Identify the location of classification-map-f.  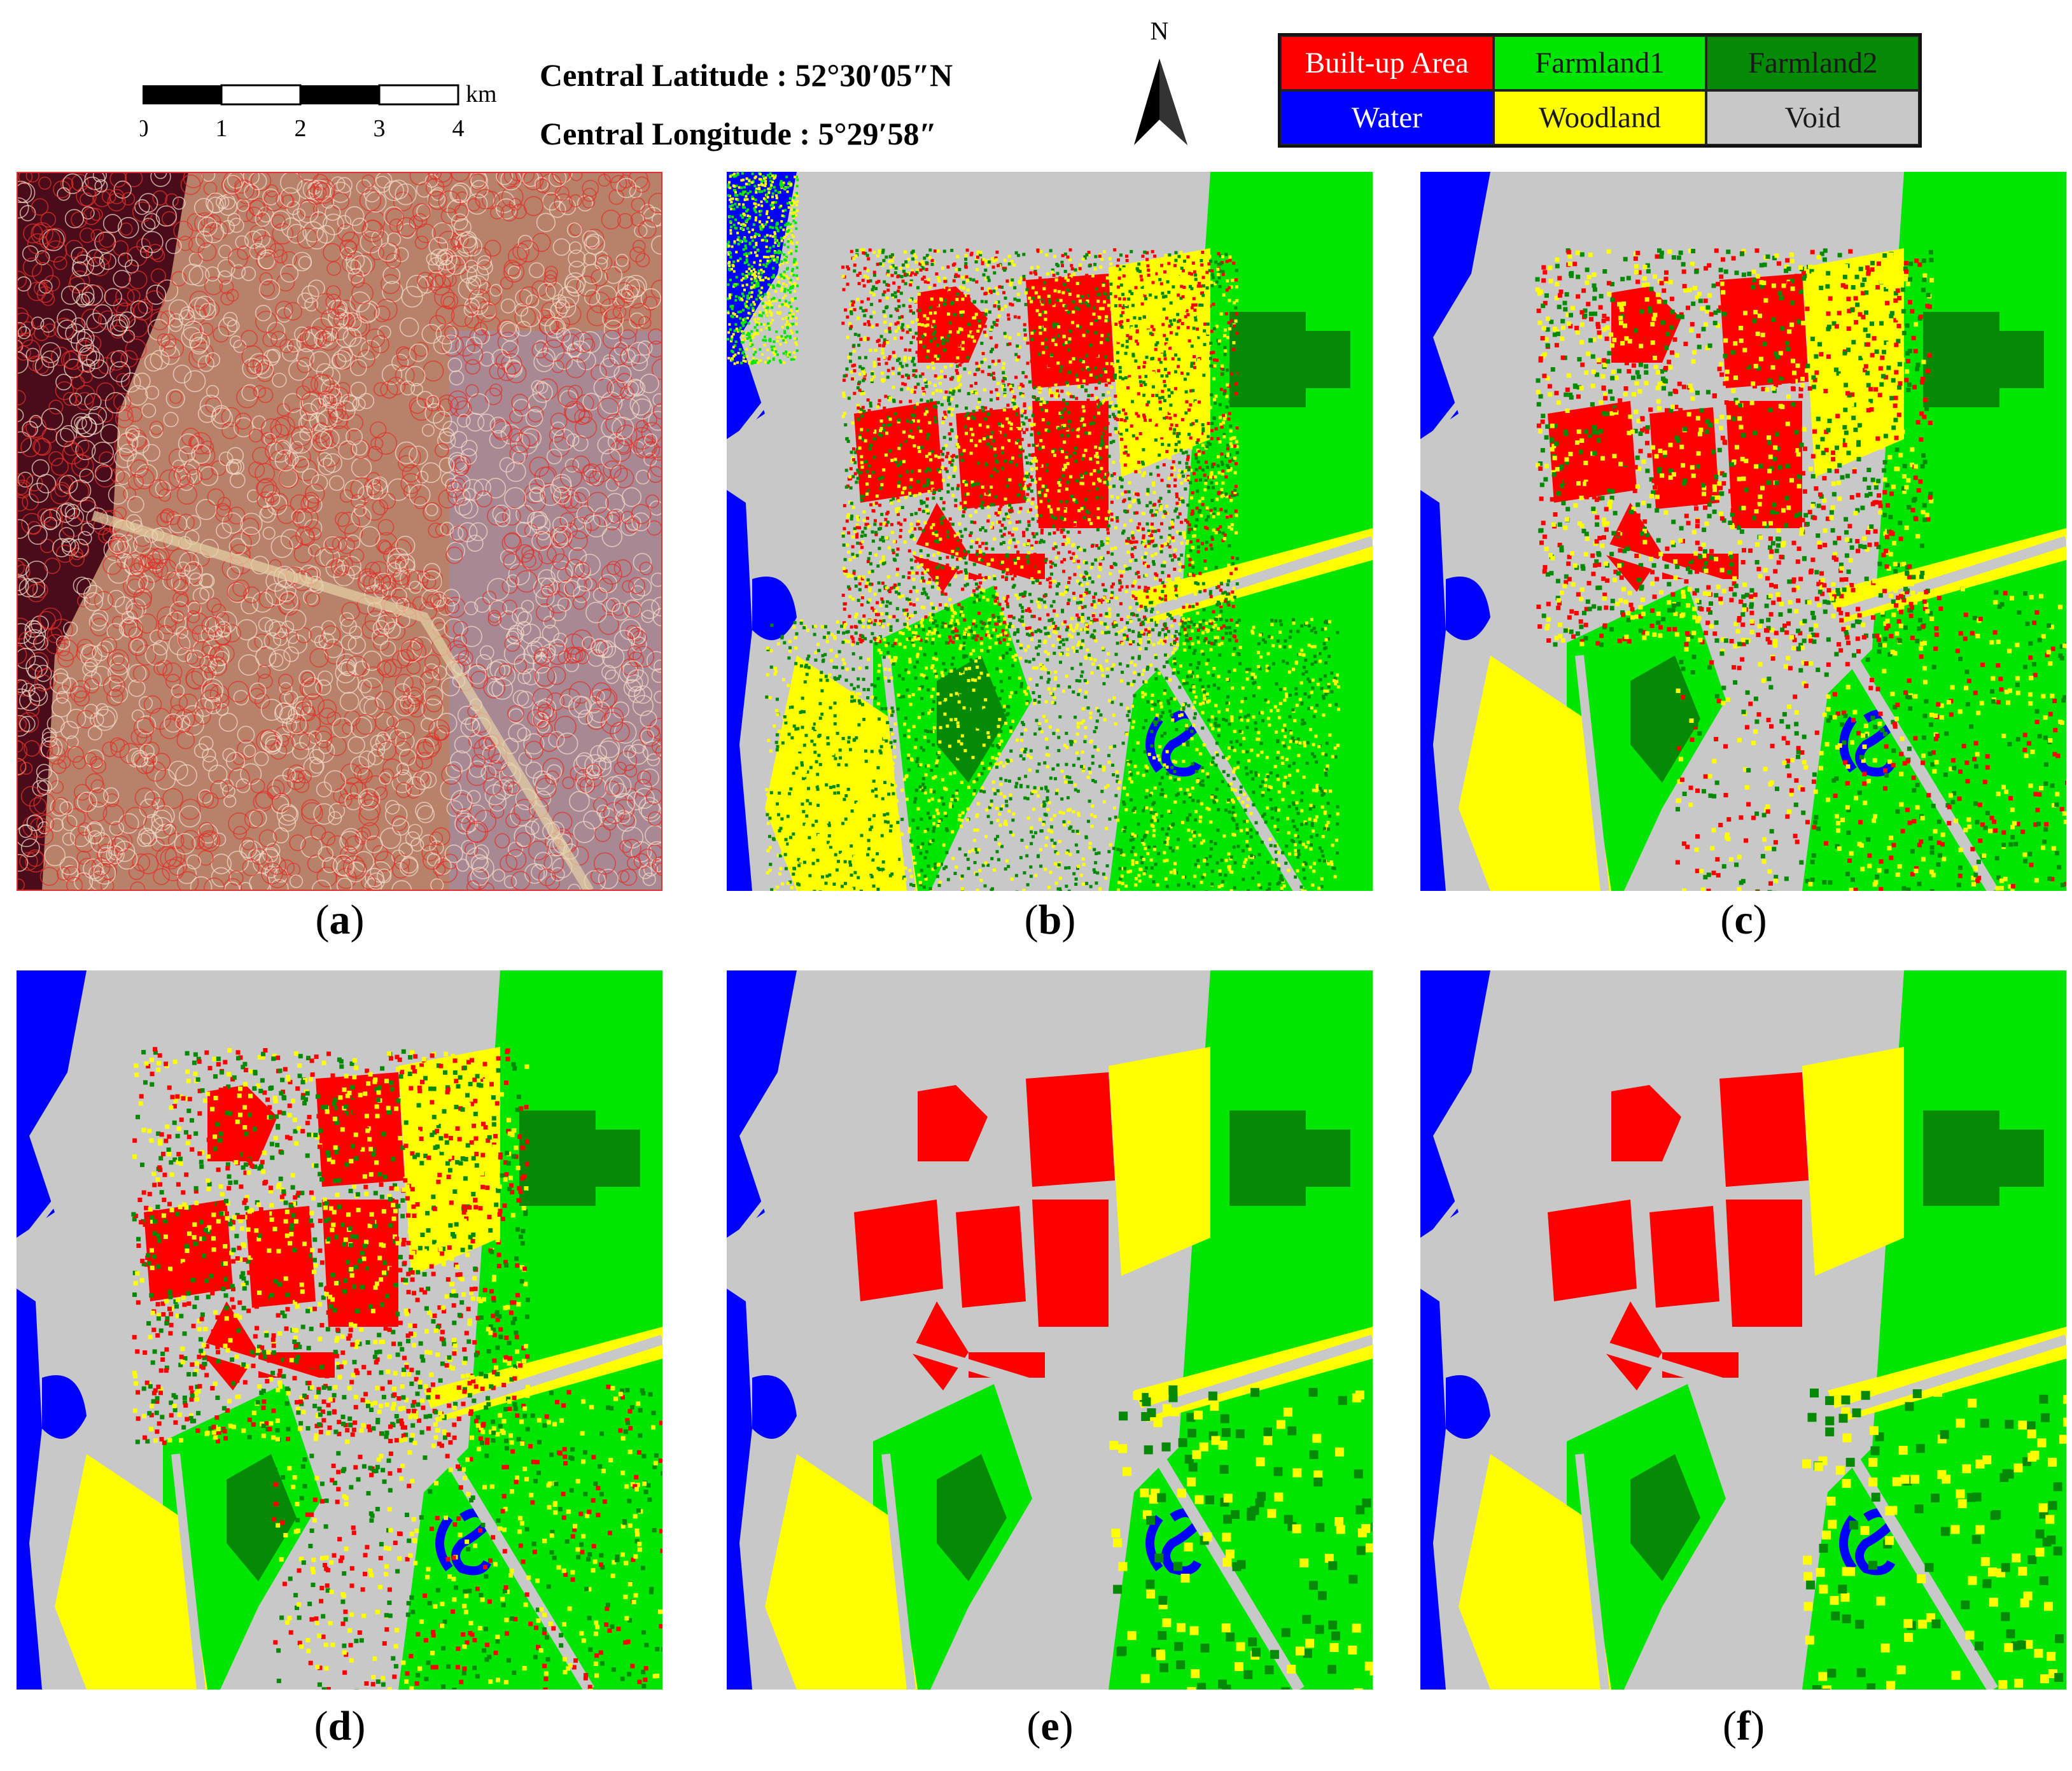
(1743, 1330).